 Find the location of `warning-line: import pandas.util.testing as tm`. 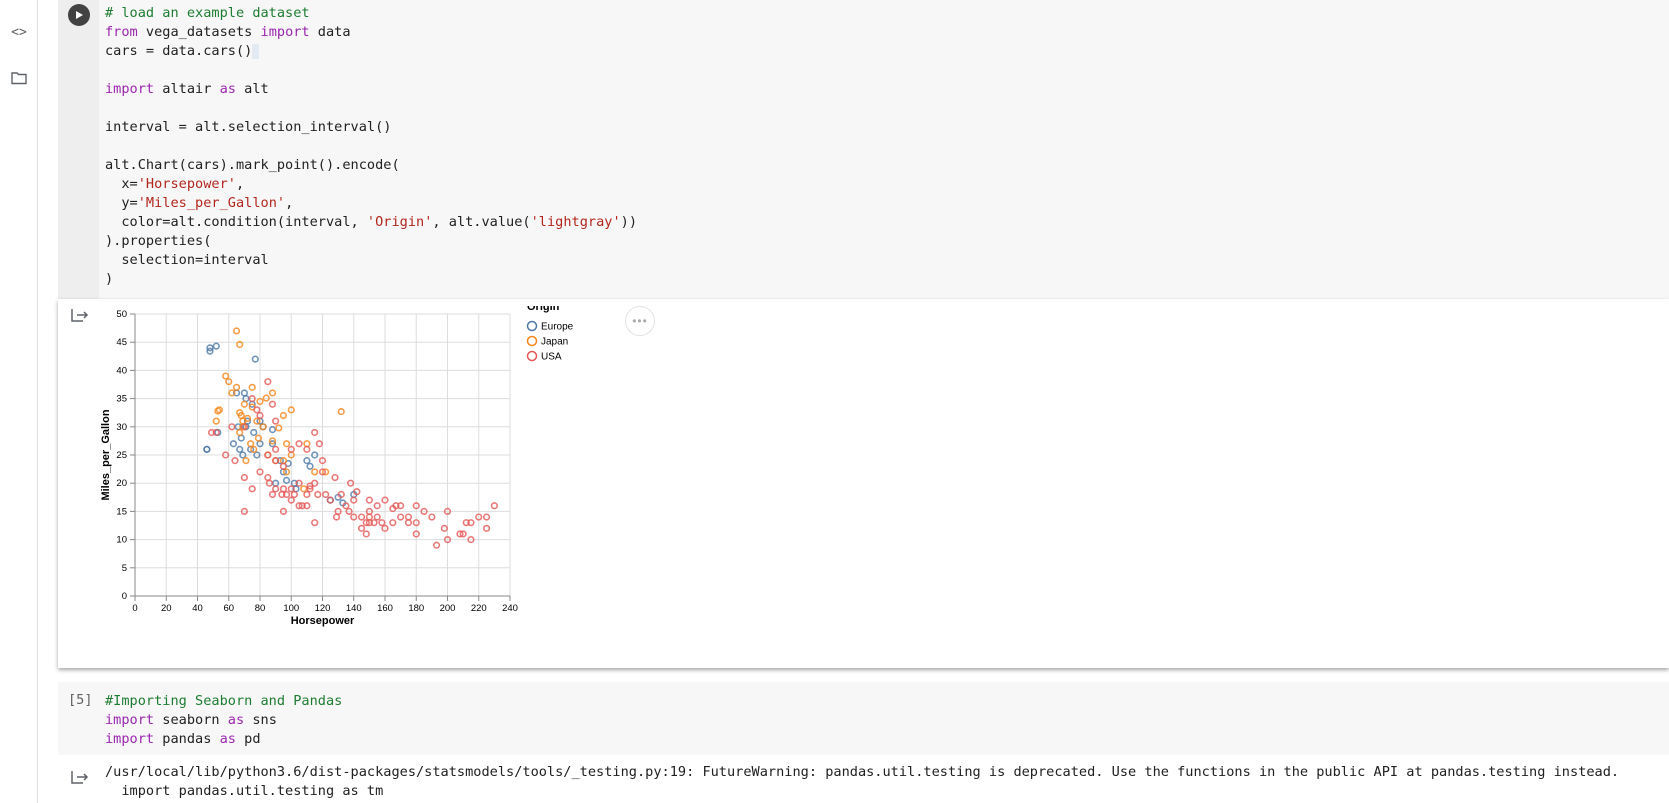

warning-line: import pandas.util.testing as tm is located at coordinates (862, 791).